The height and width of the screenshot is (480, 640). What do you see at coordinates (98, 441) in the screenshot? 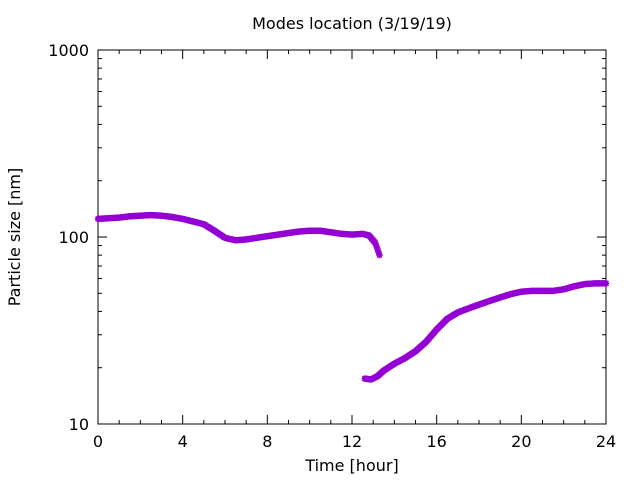
I see `x-tick-label: 0` at bounding box center [98, 441].